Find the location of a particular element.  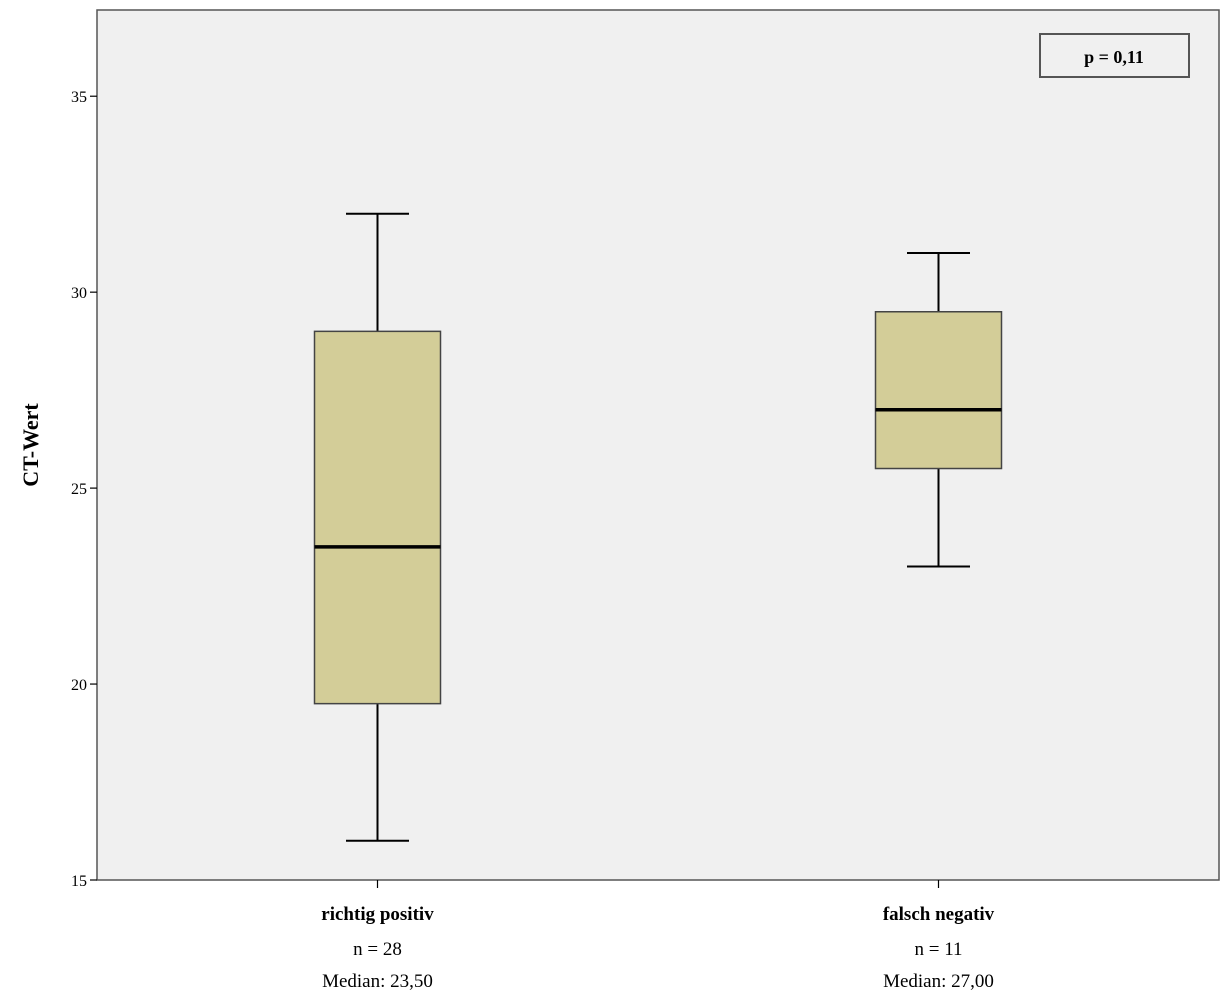

category-name: falsch negativ is located at coordinates (939, 914).